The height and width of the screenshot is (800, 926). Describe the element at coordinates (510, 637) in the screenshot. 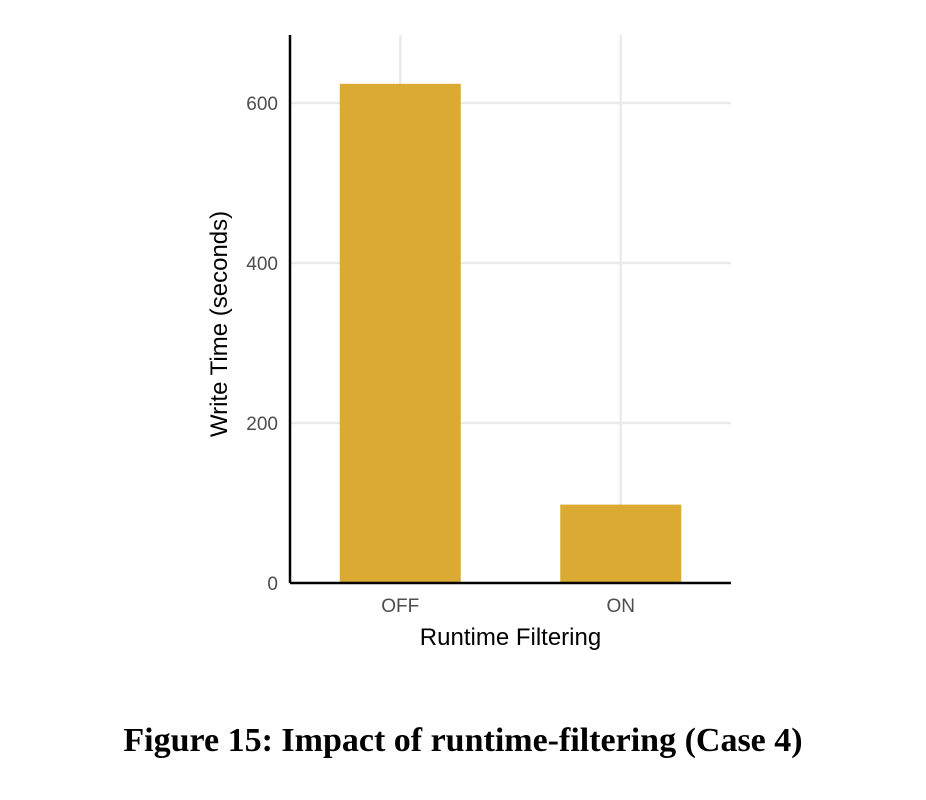

I see `x-axis-title: Runtime Filtering` at that location.